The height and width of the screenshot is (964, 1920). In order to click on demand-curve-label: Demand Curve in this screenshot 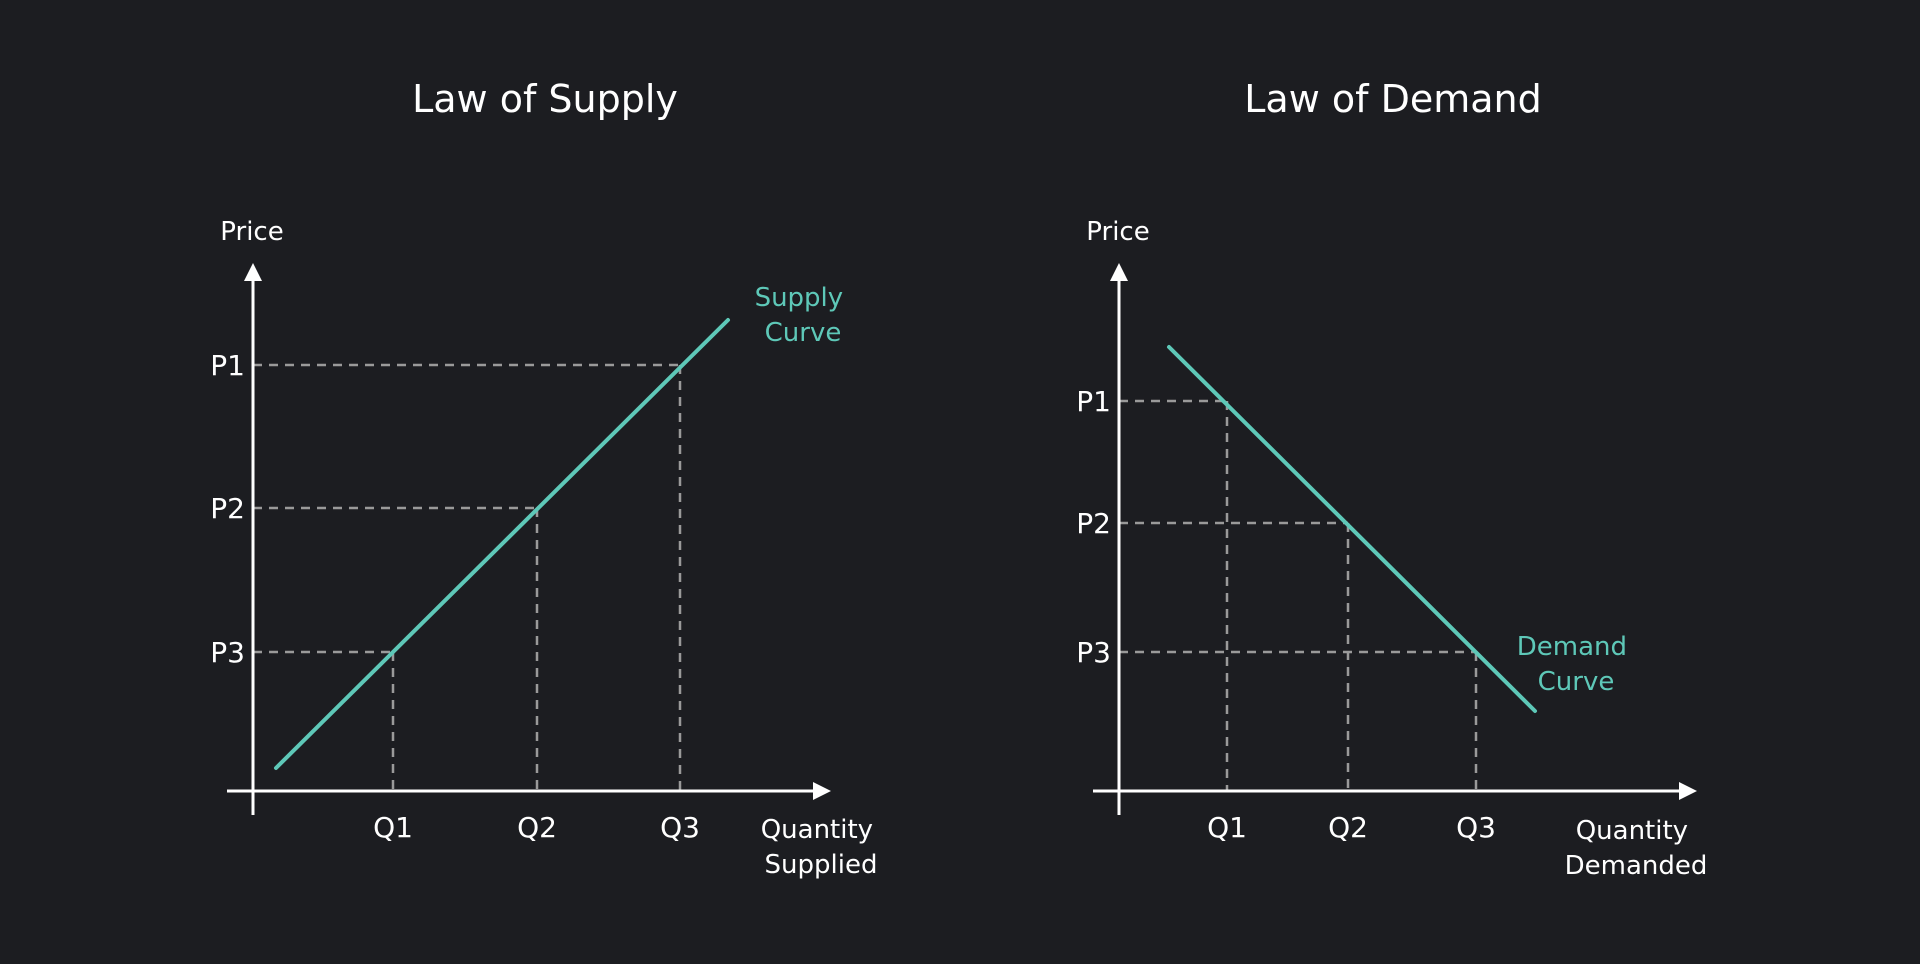, I will do `click(1576, 664)`.